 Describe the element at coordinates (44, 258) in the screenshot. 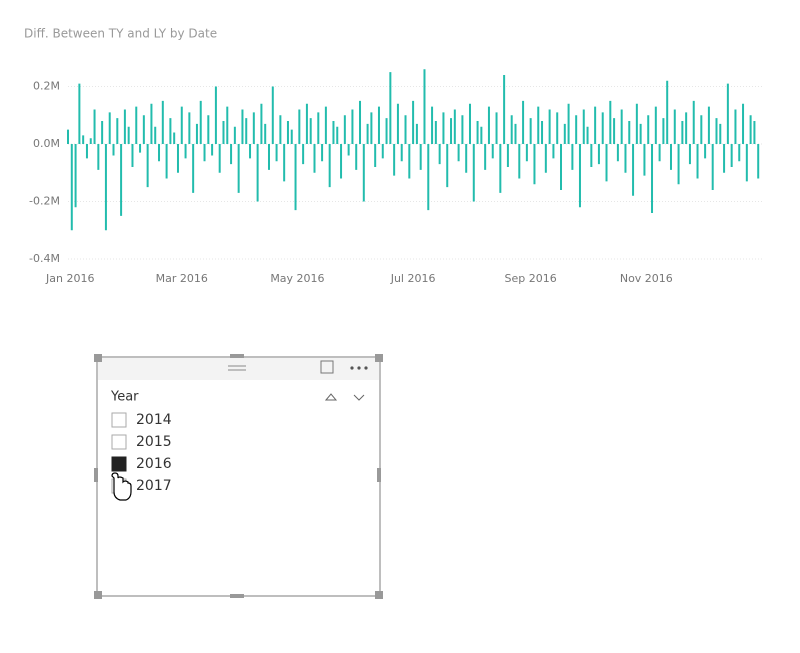

I see `y-tick-label: -0.4M` at that location.